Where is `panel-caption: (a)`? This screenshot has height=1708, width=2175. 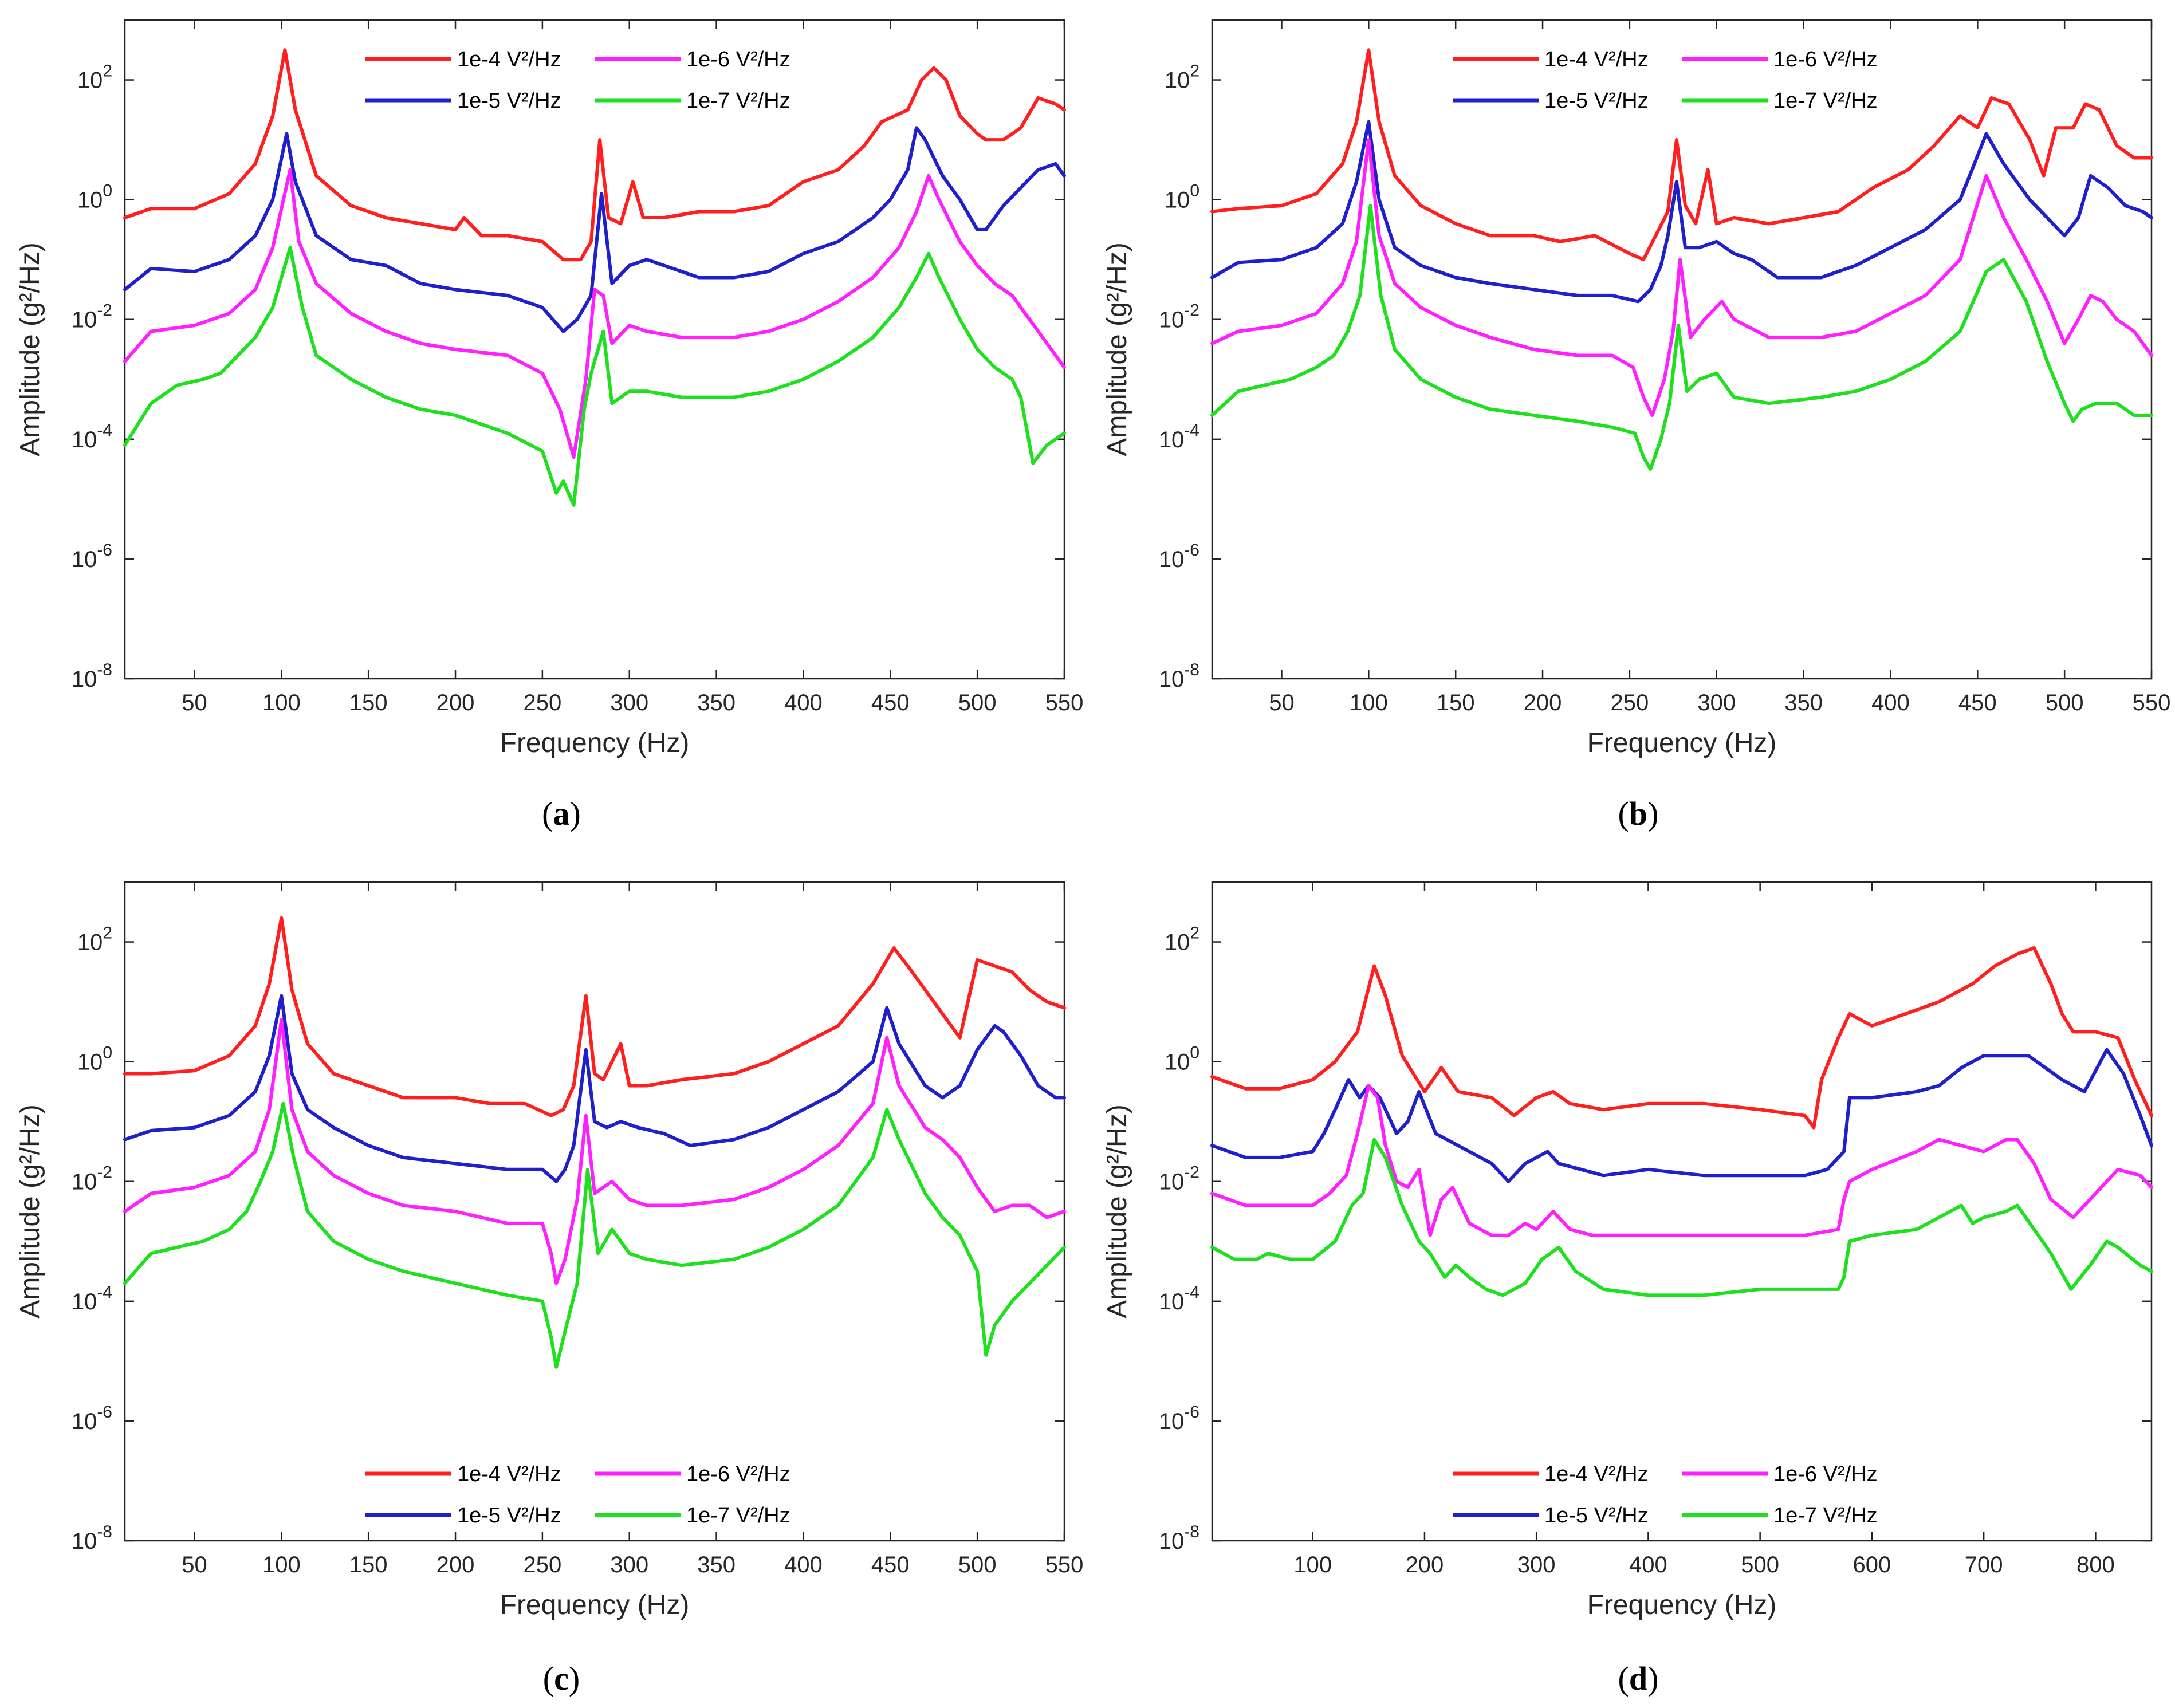 panel-caption: (a) is located at coordinates (561, 813).